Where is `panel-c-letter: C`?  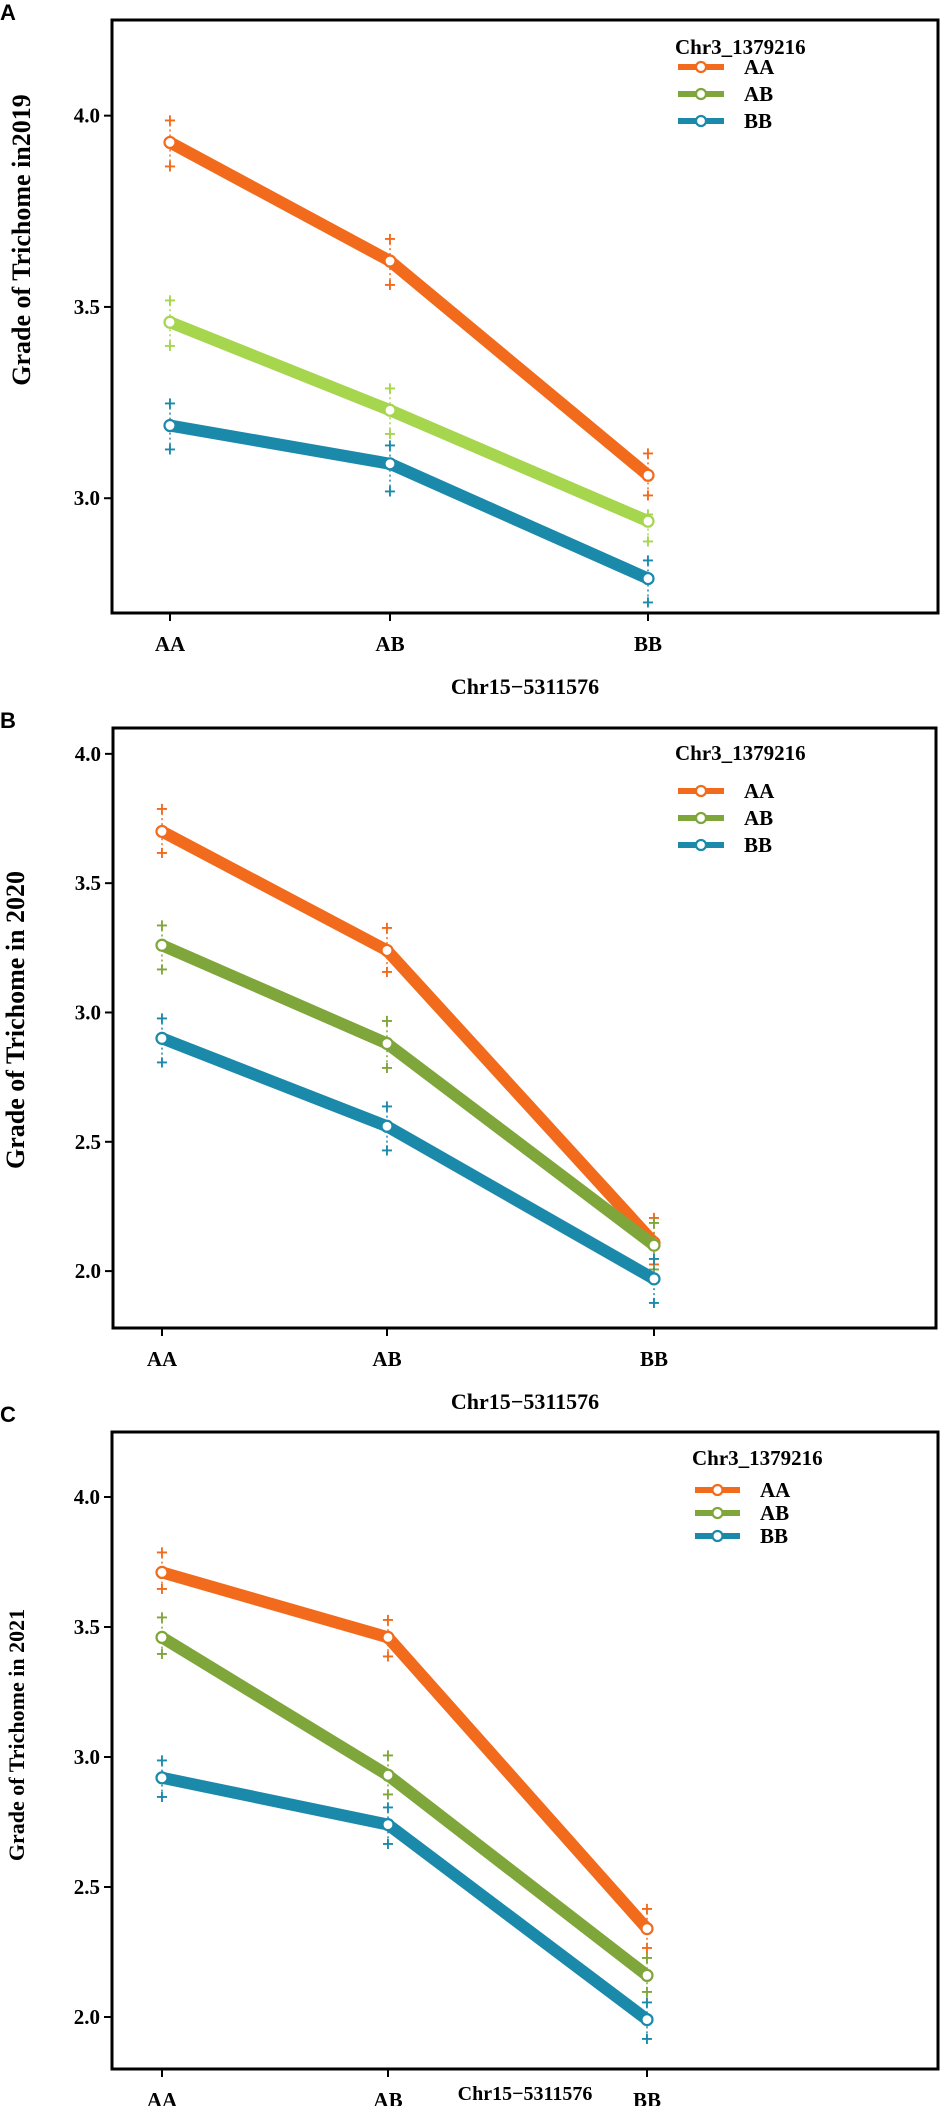 panel-c-letter: C is located at coordinates (8, 1414).